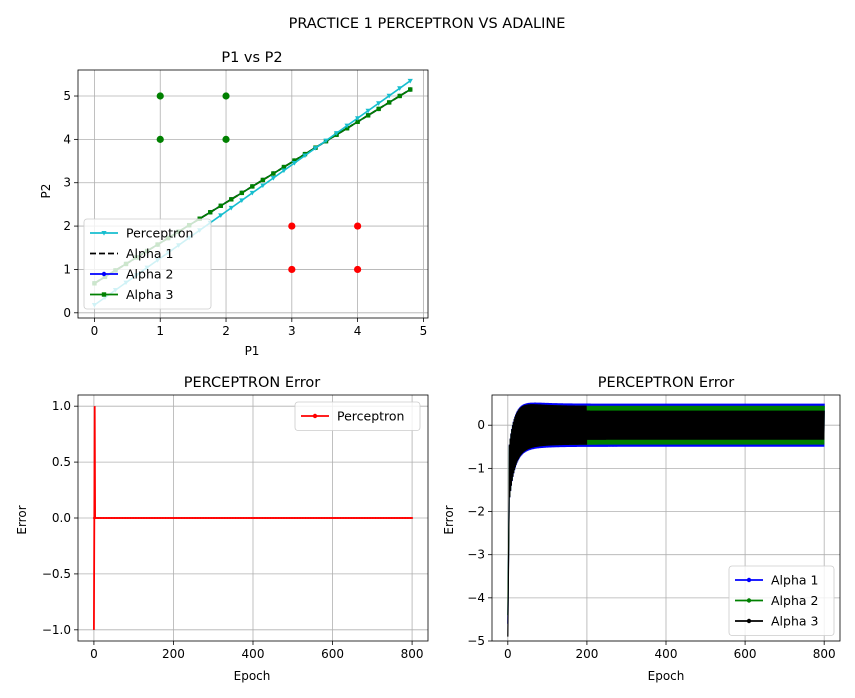  Describe the element at coordinates (160, 139) in the screenshot. I see `data-point-green` at that location.